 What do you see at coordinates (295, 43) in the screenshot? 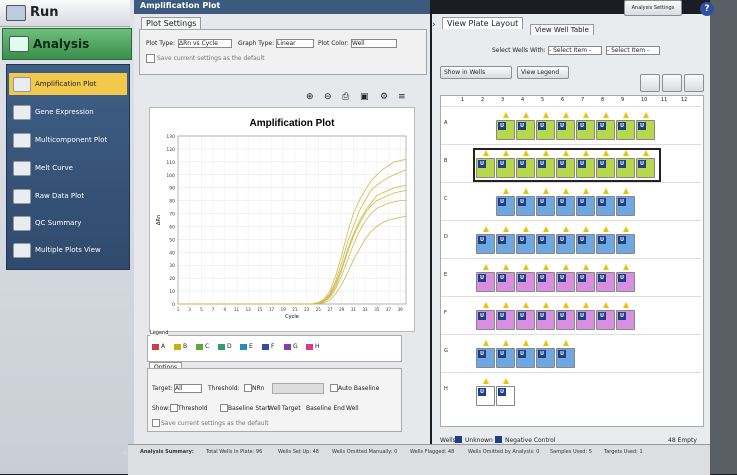
I see `graph-type-select: Linear` at bounding box center [295, 43].